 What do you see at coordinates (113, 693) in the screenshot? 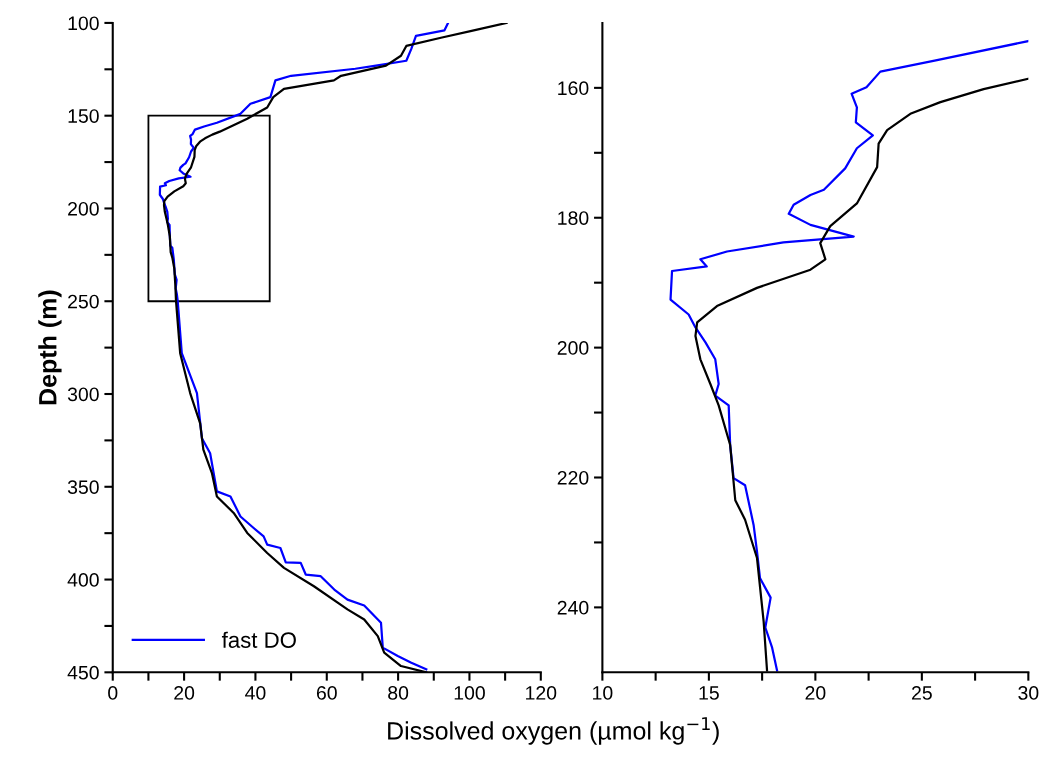
I see `x-tick-label: 0` at bounding box center [113, 693].